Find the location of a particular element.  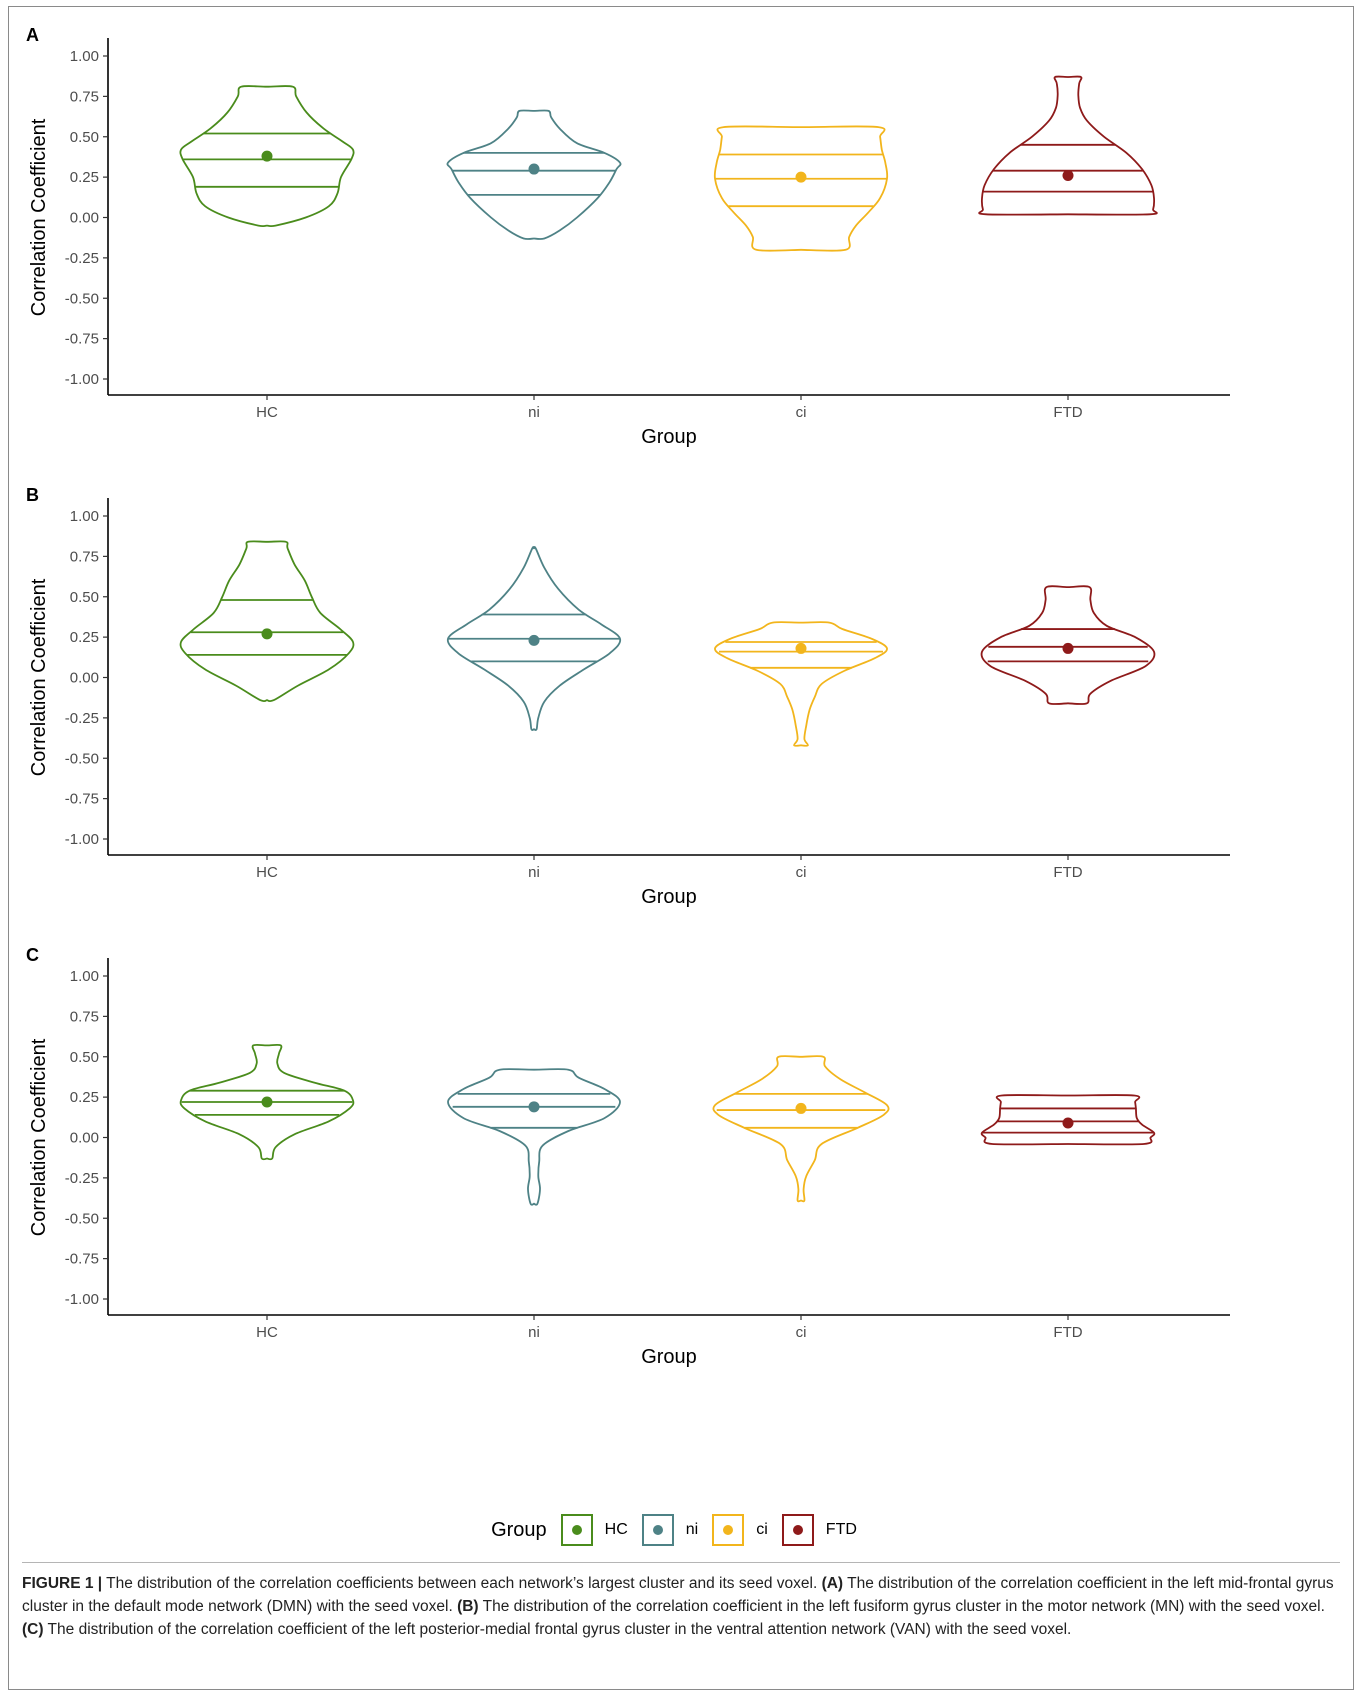

caption-panel-ref: (B) is located at coordinates (468, 1606).